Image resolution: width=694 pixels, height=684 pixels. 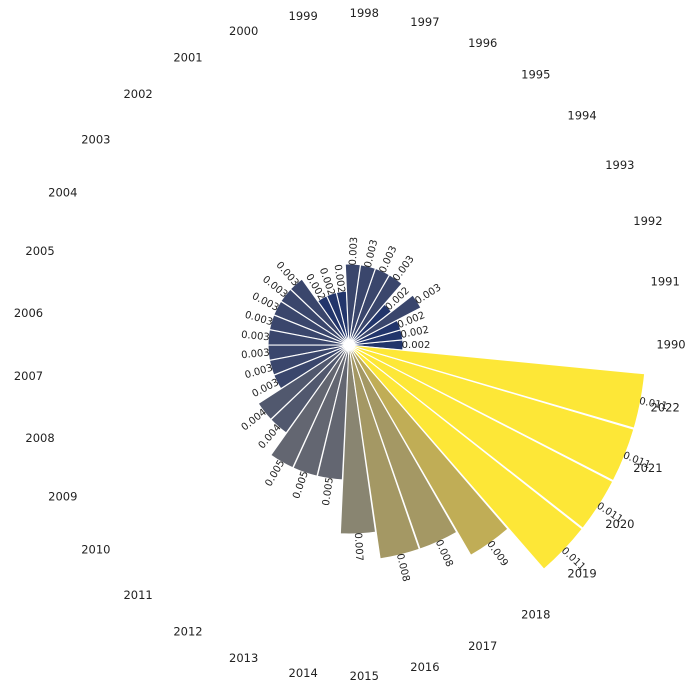 I want to click on value-label-2016: 0.008, so click(x=402, y=567).